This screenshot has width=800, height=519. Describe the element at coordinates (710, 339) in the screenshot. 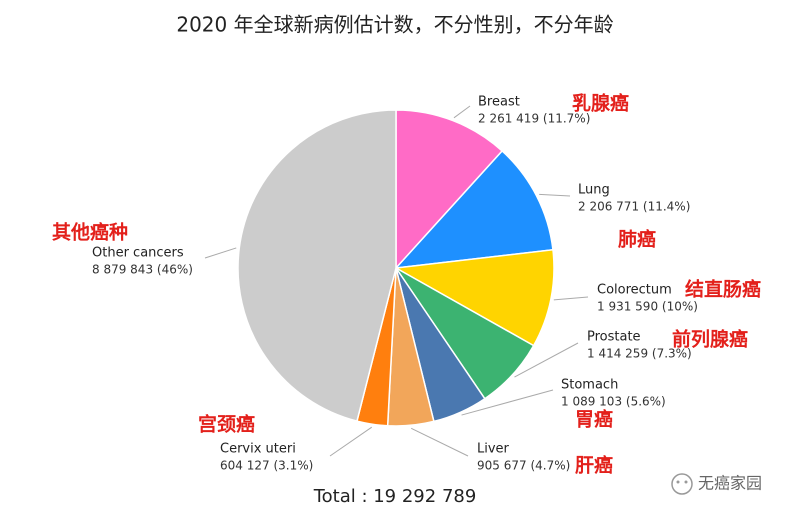

I see `annotation: 前列腺癌` at that location.